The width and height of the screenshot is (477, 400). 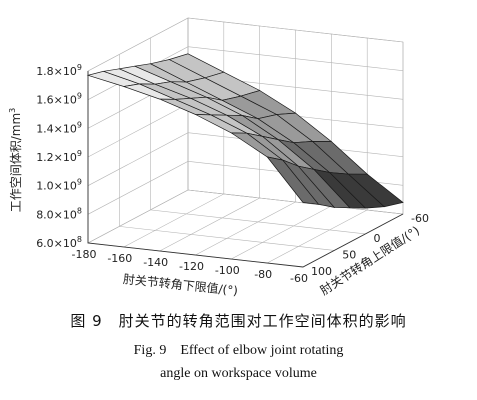 What do you see at coordinates (84, 254) in the screenshot?
I see `x-tick-label: -180` at bounding box center [84, 254].